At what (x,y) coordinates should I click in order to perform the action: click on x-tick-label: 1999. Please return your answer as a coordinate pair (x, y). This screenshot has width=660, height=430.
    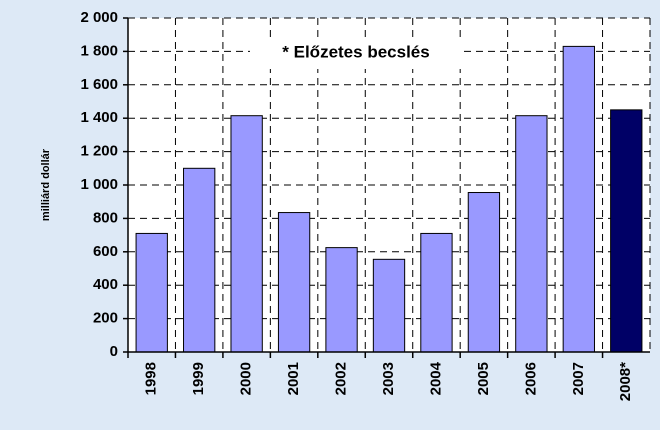
    Looking at the image, I should click on (198, 378).